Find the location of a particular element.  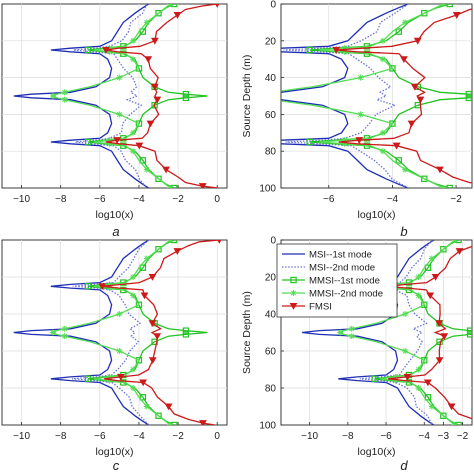

x-tick-label: −2 is located at coordinates (178, 436).